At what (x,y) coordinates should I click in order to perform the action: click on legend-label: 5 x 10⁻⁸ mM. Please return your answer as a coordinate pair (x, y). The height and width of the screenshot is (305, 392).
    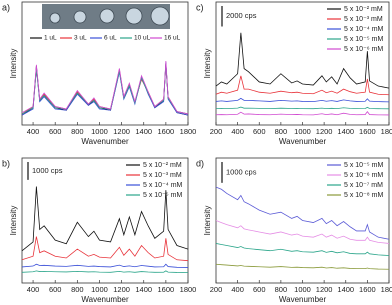
    Looking at the image, I should click on (363, 195).